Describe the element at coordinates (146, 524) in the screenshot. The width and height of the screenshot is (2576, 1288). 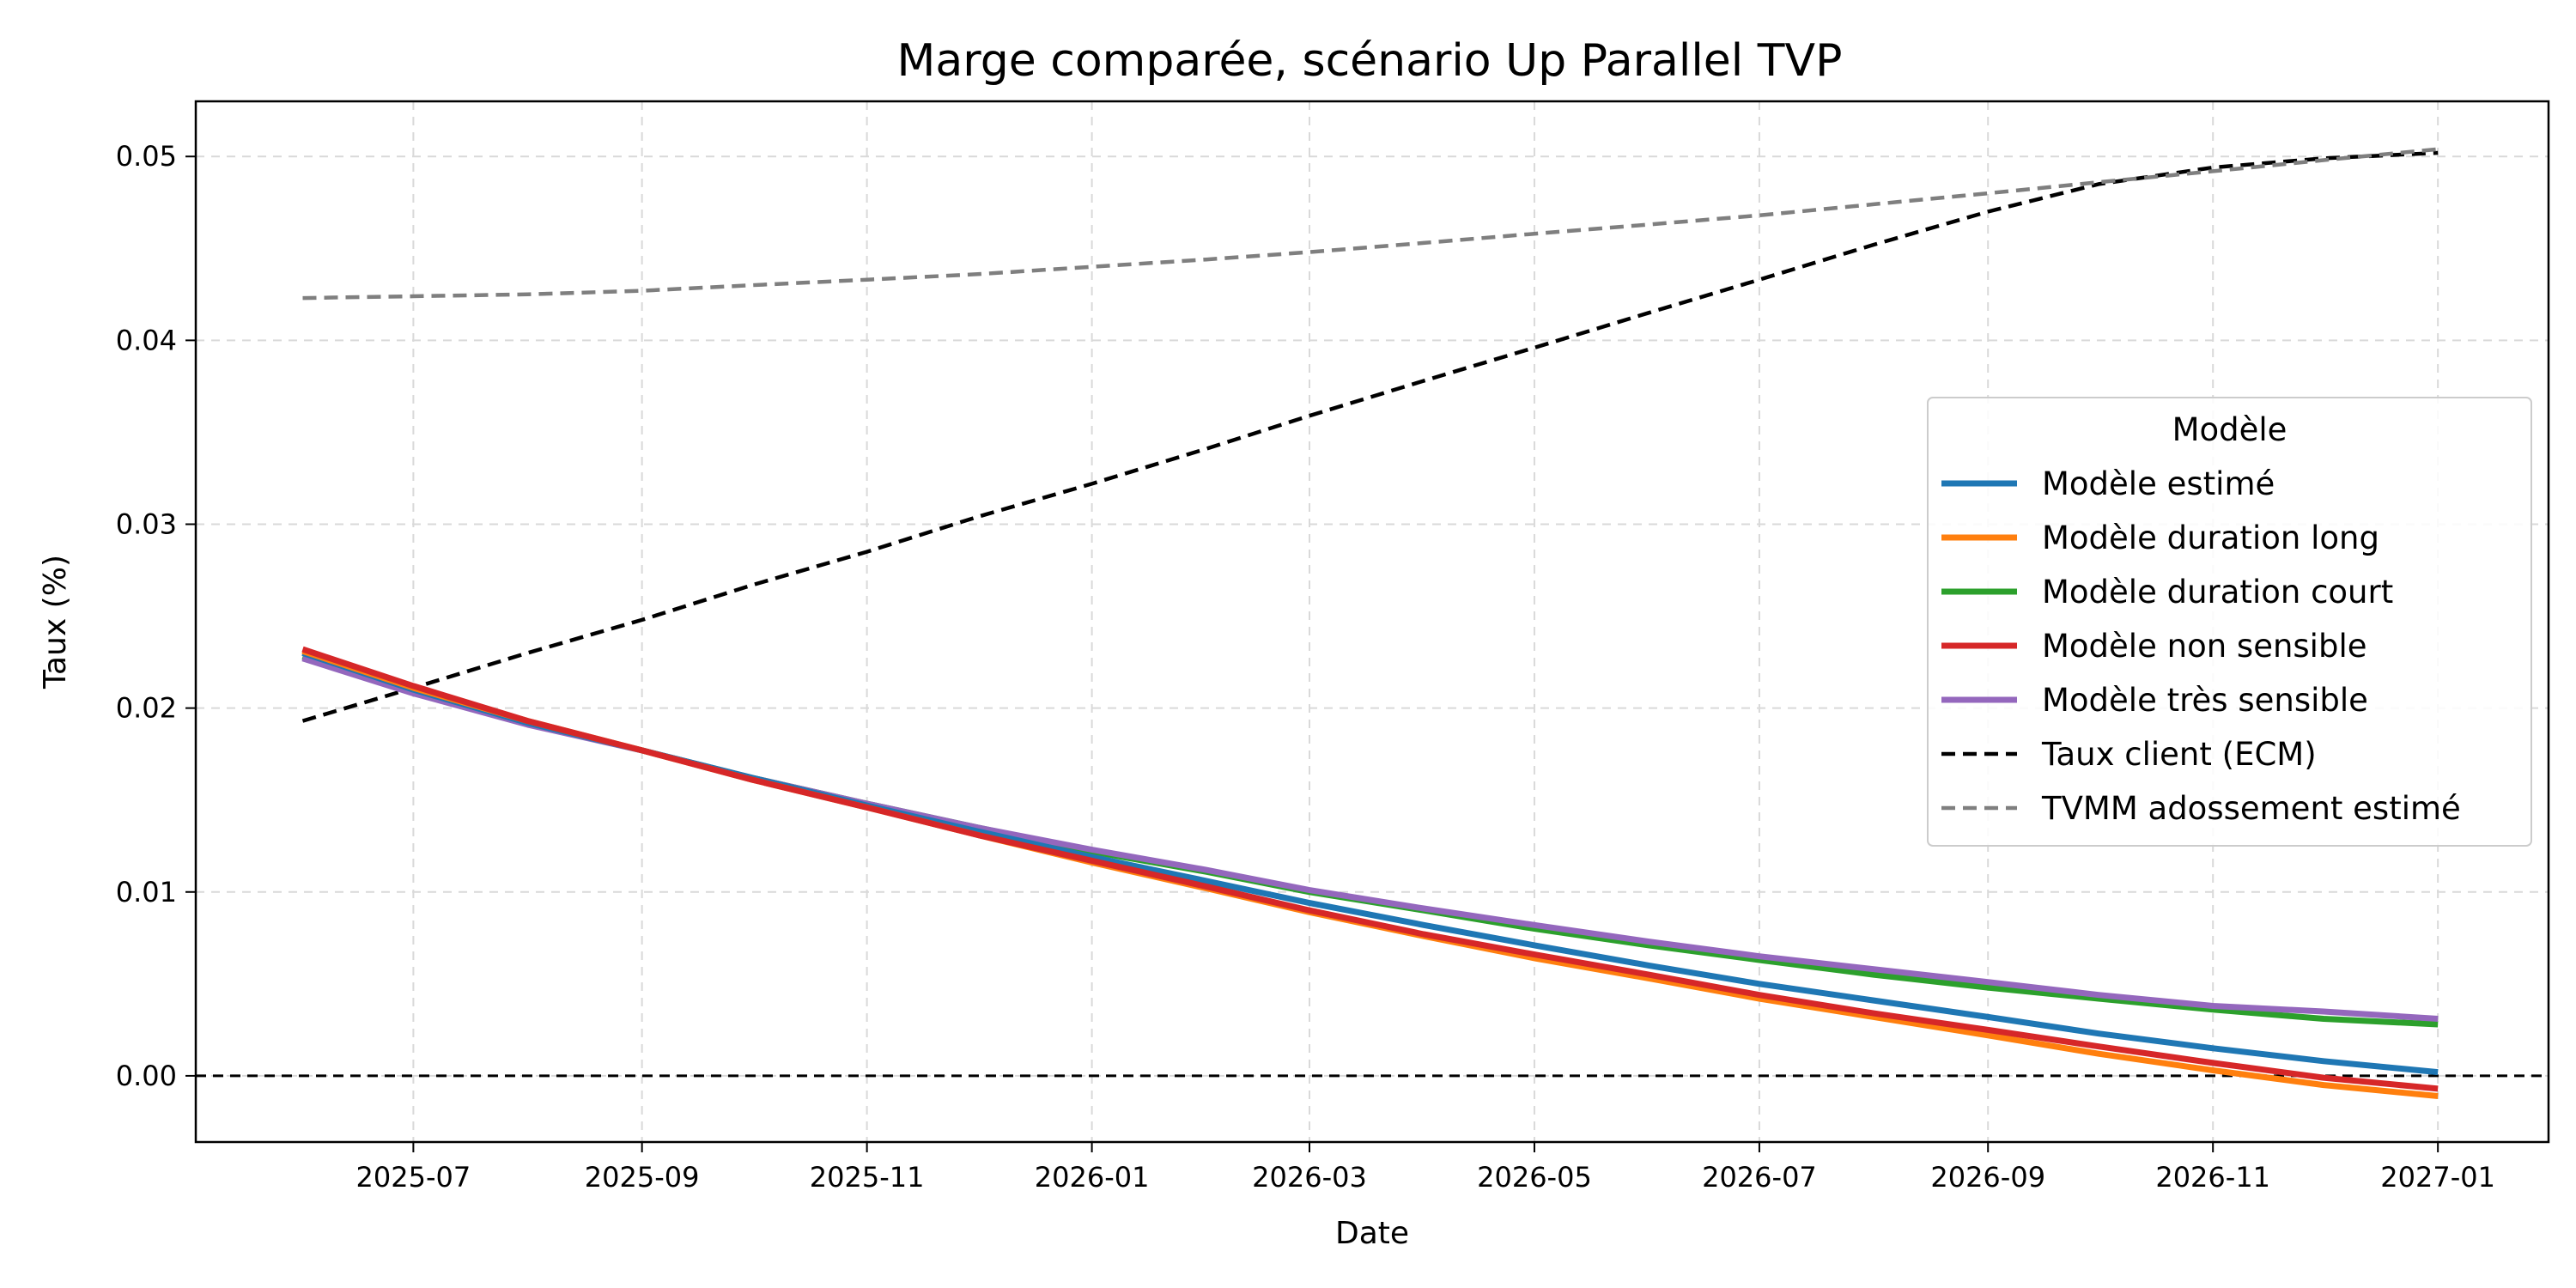
I see `y-tick-label: 0.03` at that location.